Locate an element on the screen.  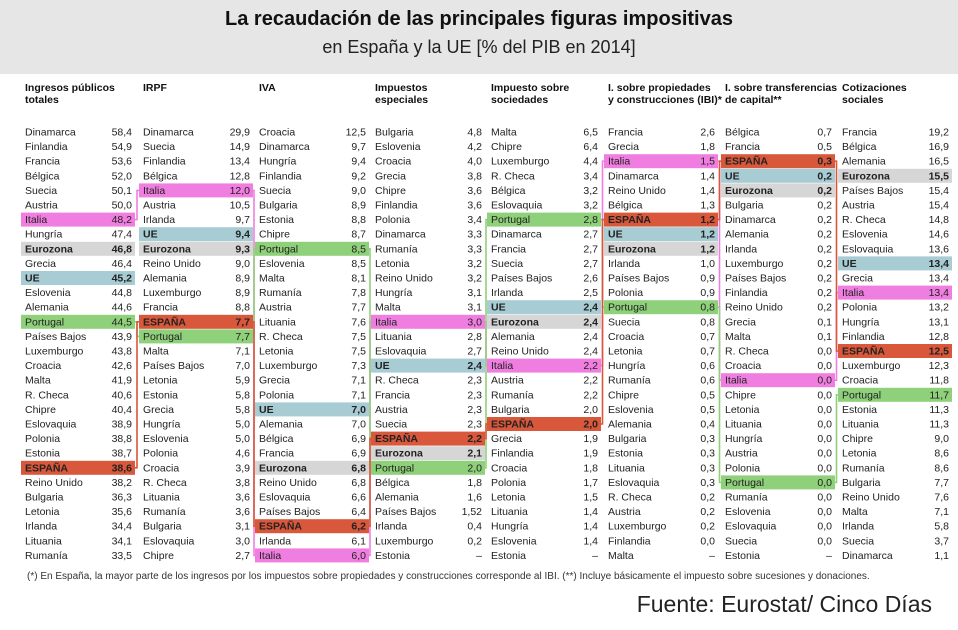
row-value-francia: 2,7 is located at coordinates (590, 249).